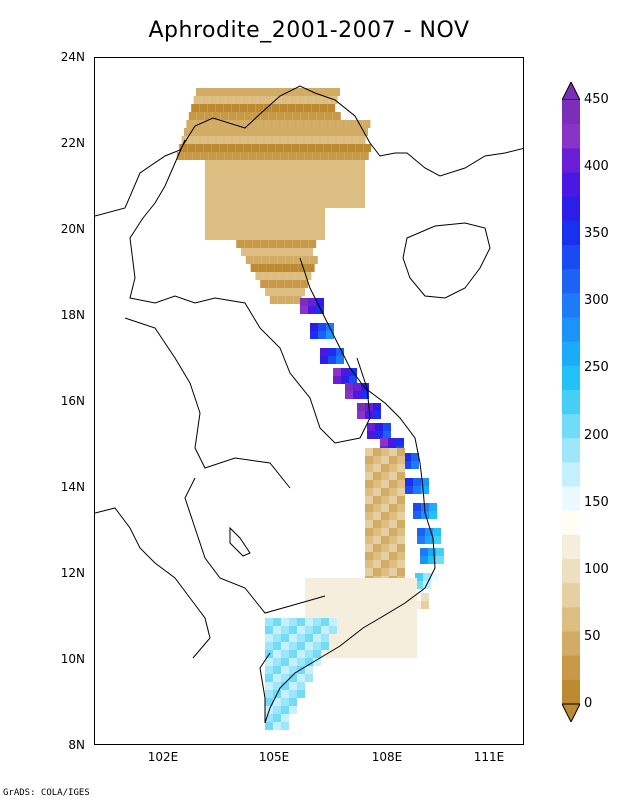  I want to click on colorbar-tick-label: 100, so click(596, 569).